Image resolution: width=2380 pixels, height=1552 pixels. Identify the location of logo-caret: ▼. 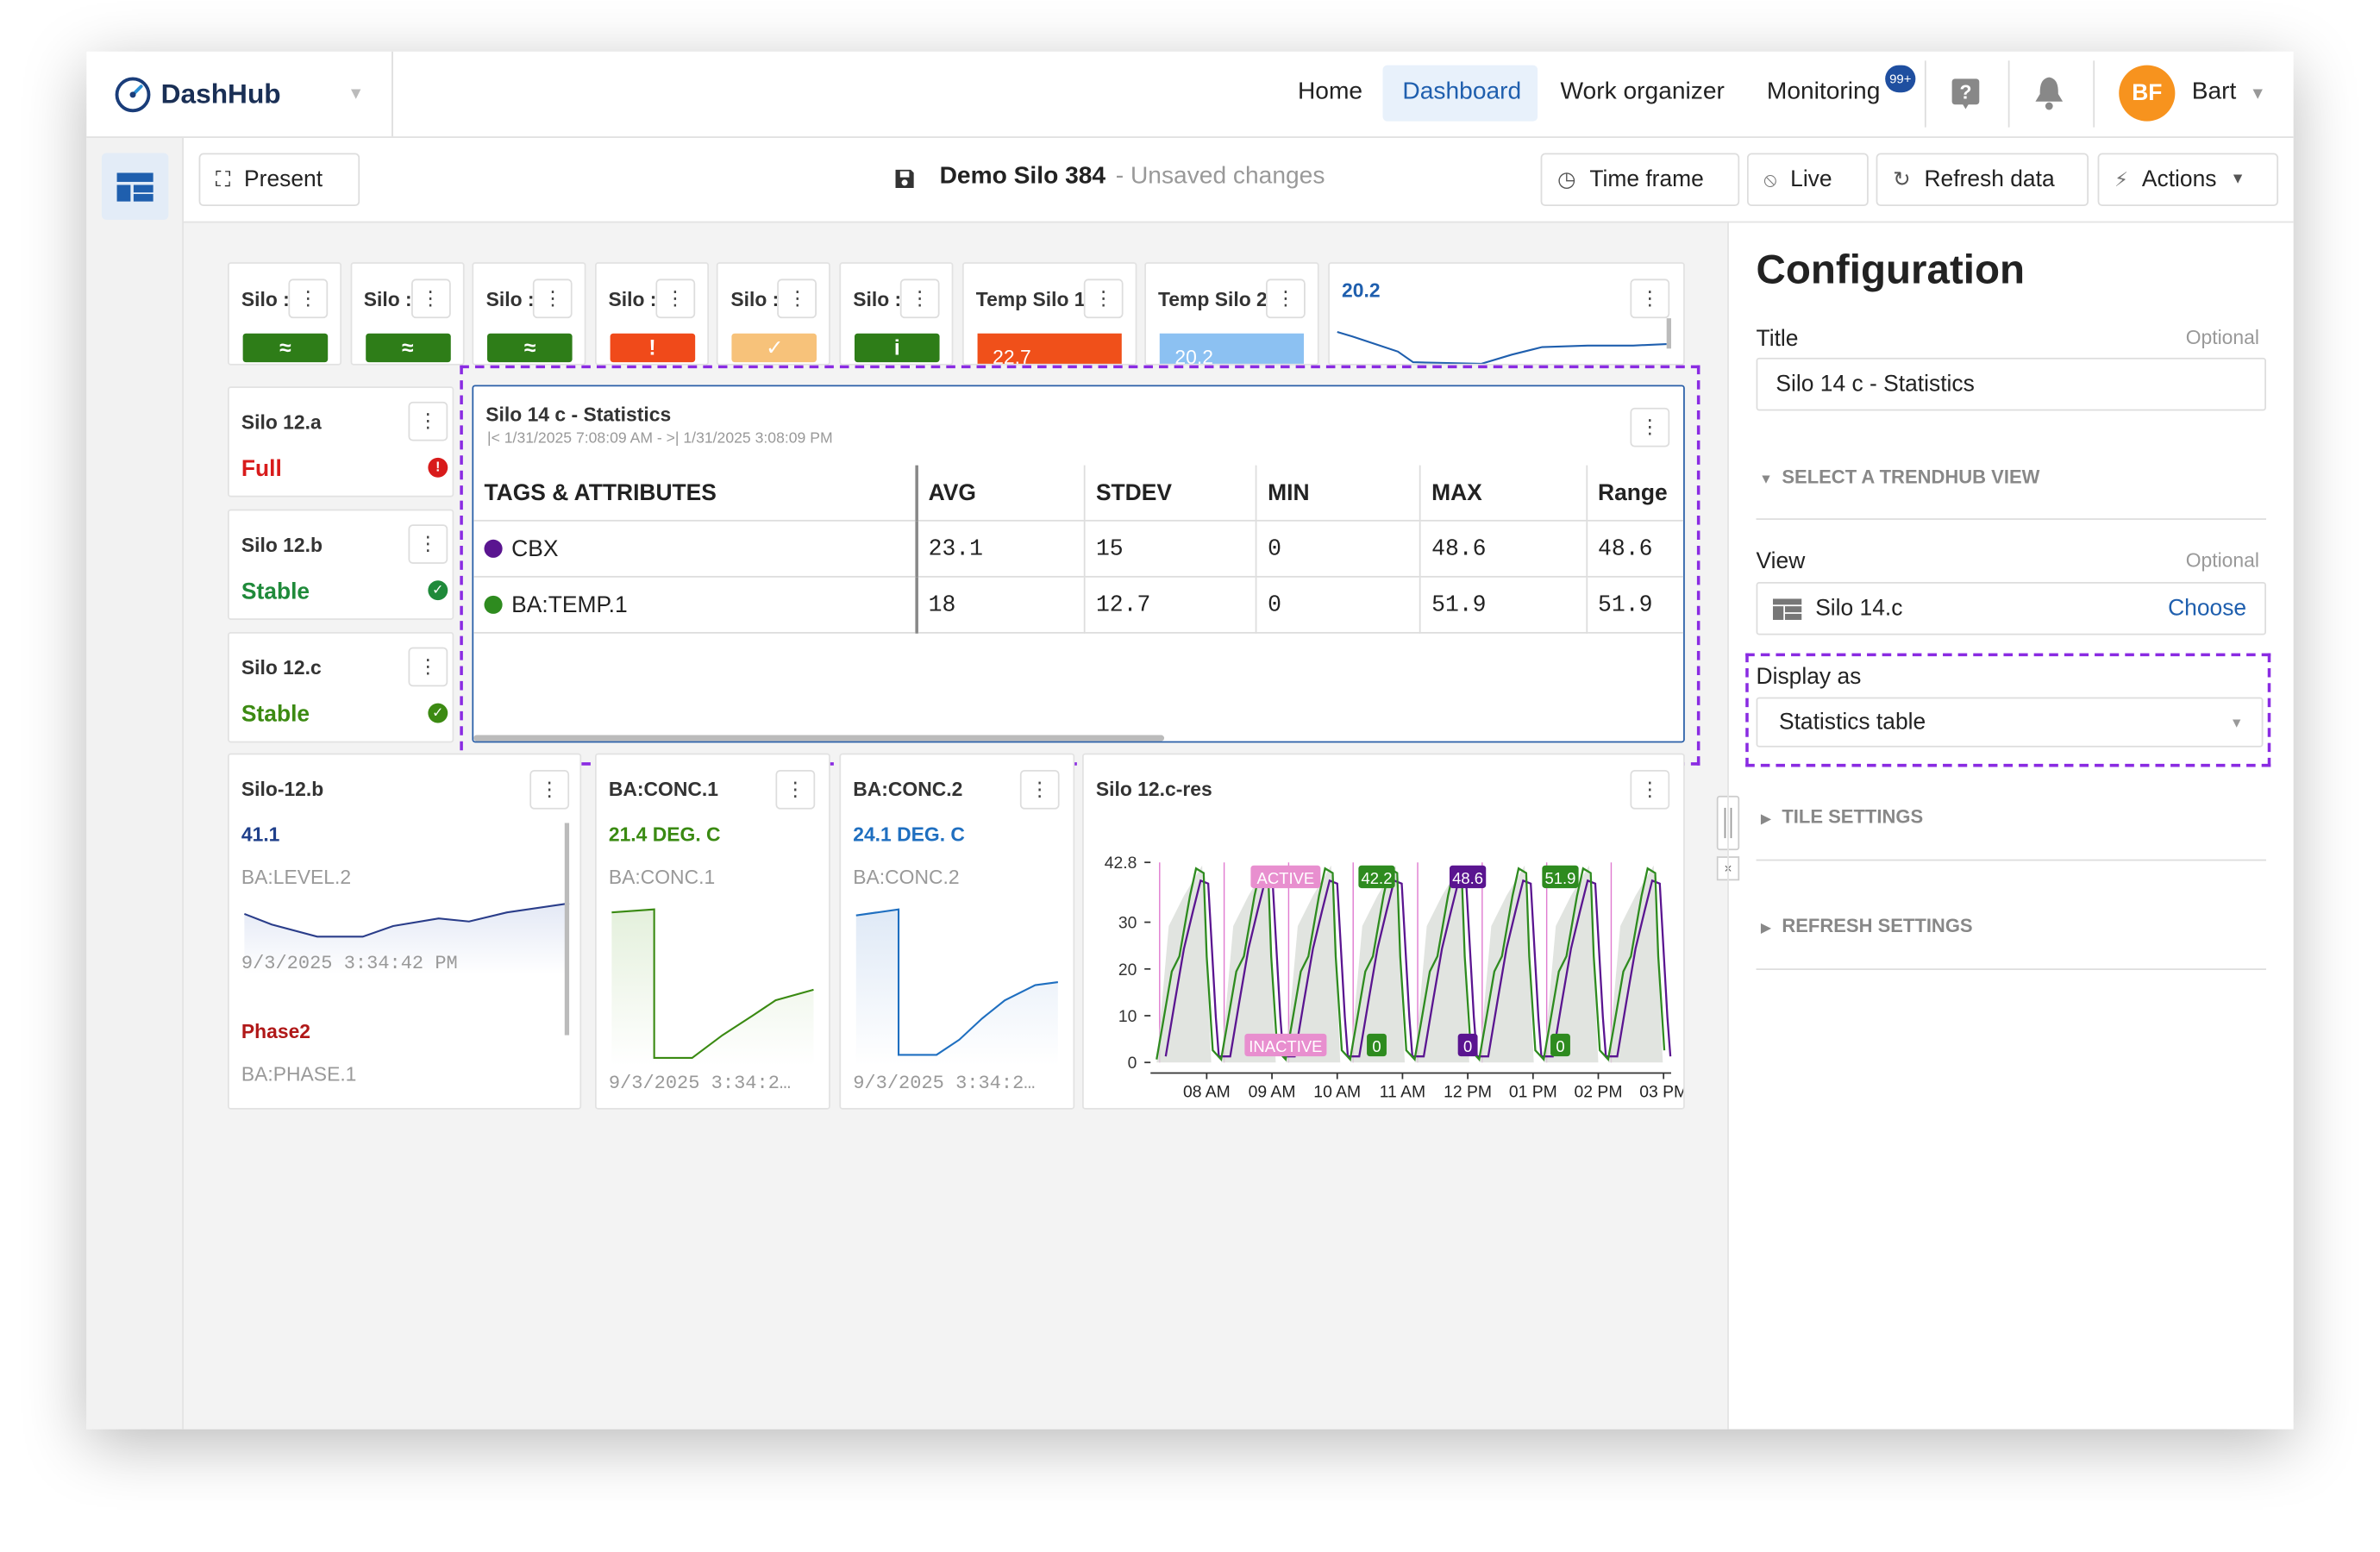
(356, 94).